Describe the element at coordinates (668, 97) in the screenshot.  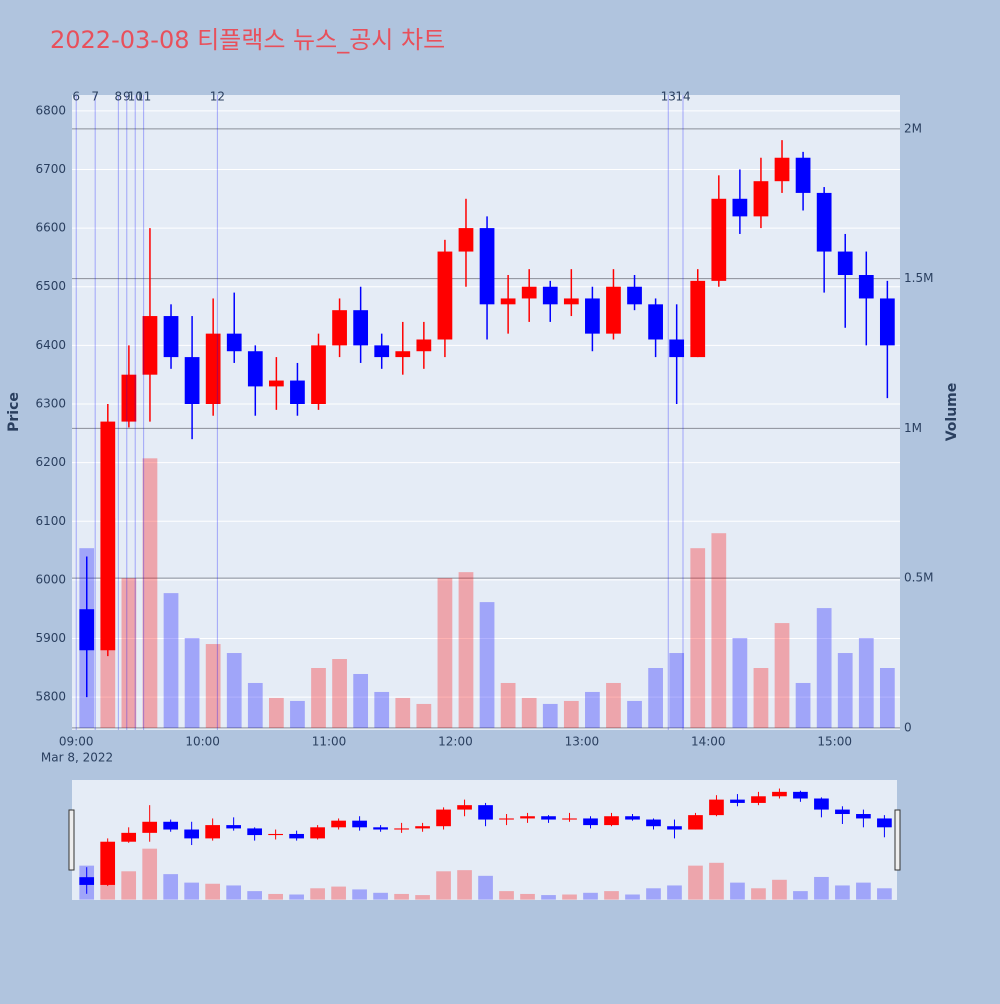
I see `news-label: 13` at that location.